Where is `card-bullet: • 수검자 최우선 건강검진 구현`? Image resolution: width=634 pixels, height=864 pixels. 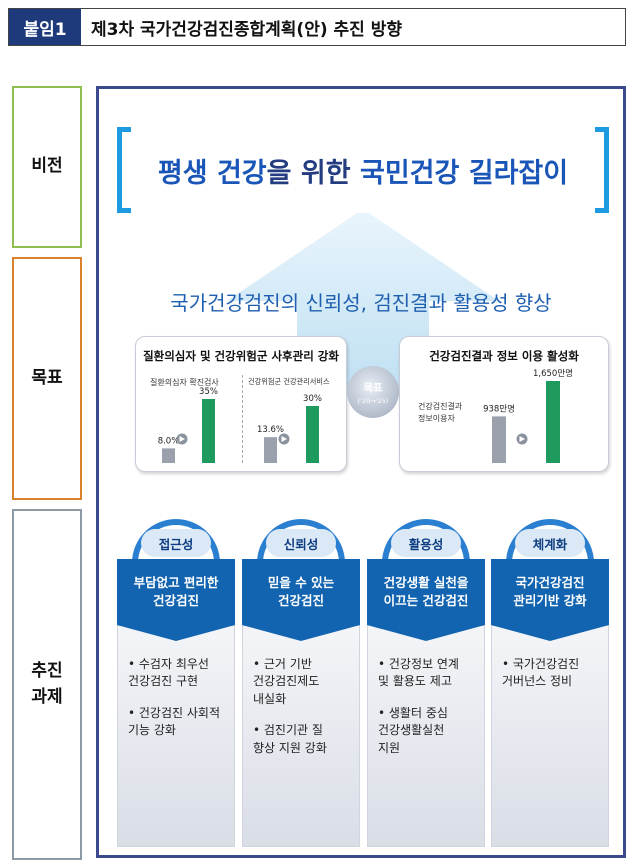
card-bullet: • 수검자 최우선 건강검진 구현 is located at coordinates (168, 673).